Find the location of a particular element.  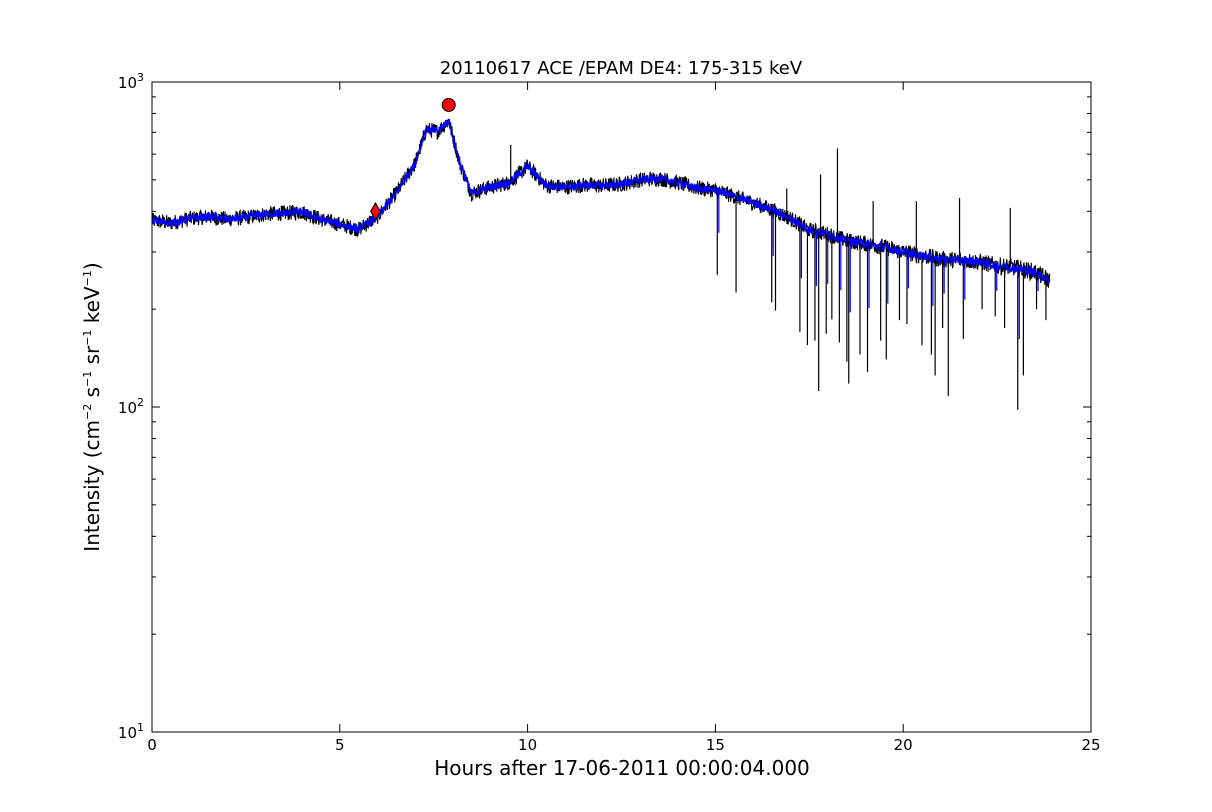

x-tick-label: 5 is located at coordinates (340, 745).